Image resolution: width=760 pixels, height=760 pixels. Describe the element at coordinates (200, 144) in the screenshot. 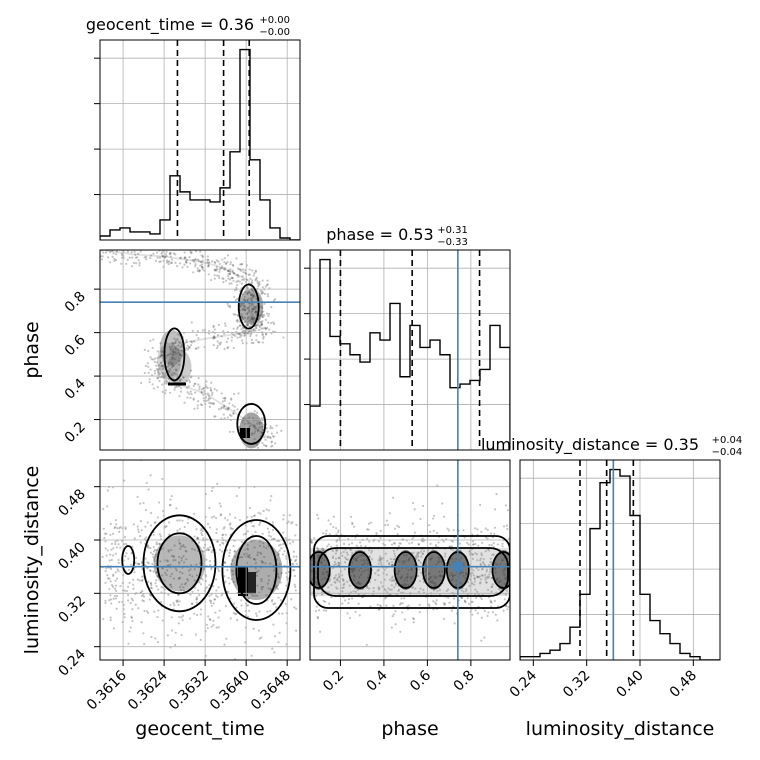

I see `histogram-geocent_time` at that location.